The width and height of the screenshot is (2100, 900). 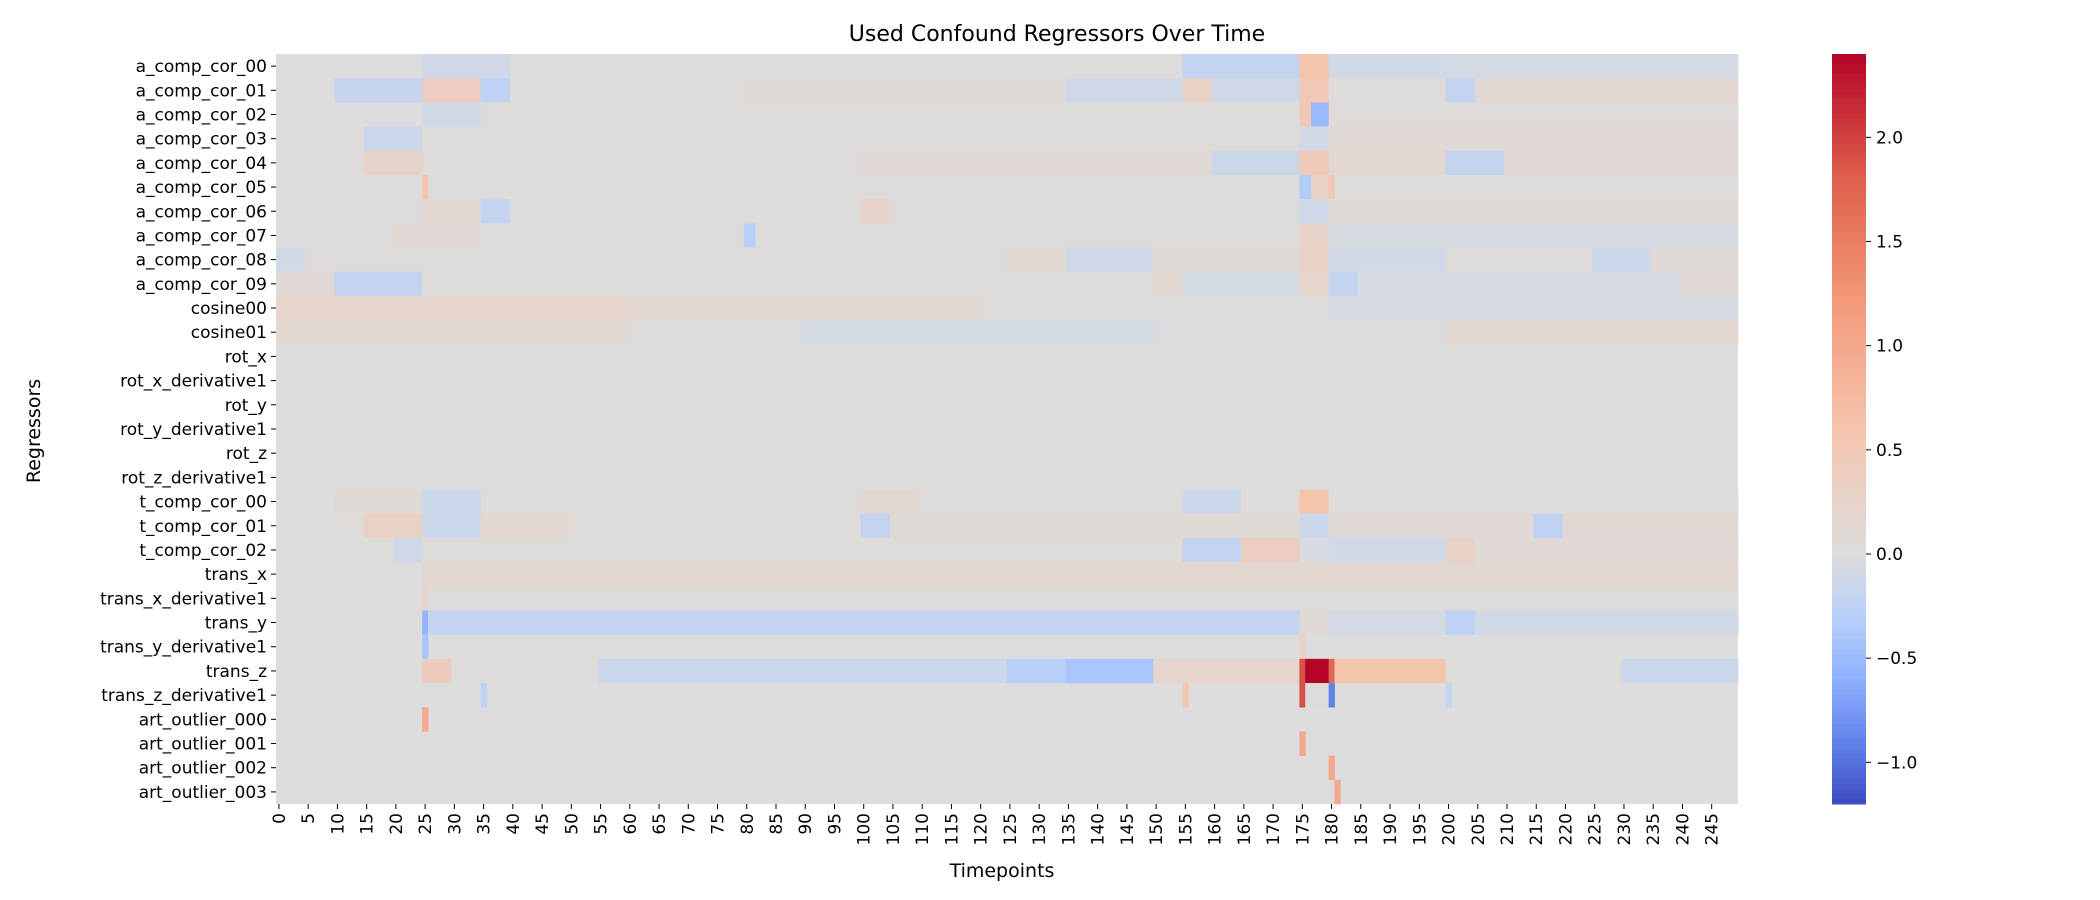 What do you see at coordinates (923, 829) in the screenshot?
I see `x-tick-label: 110` at bounding box center [923, 829].